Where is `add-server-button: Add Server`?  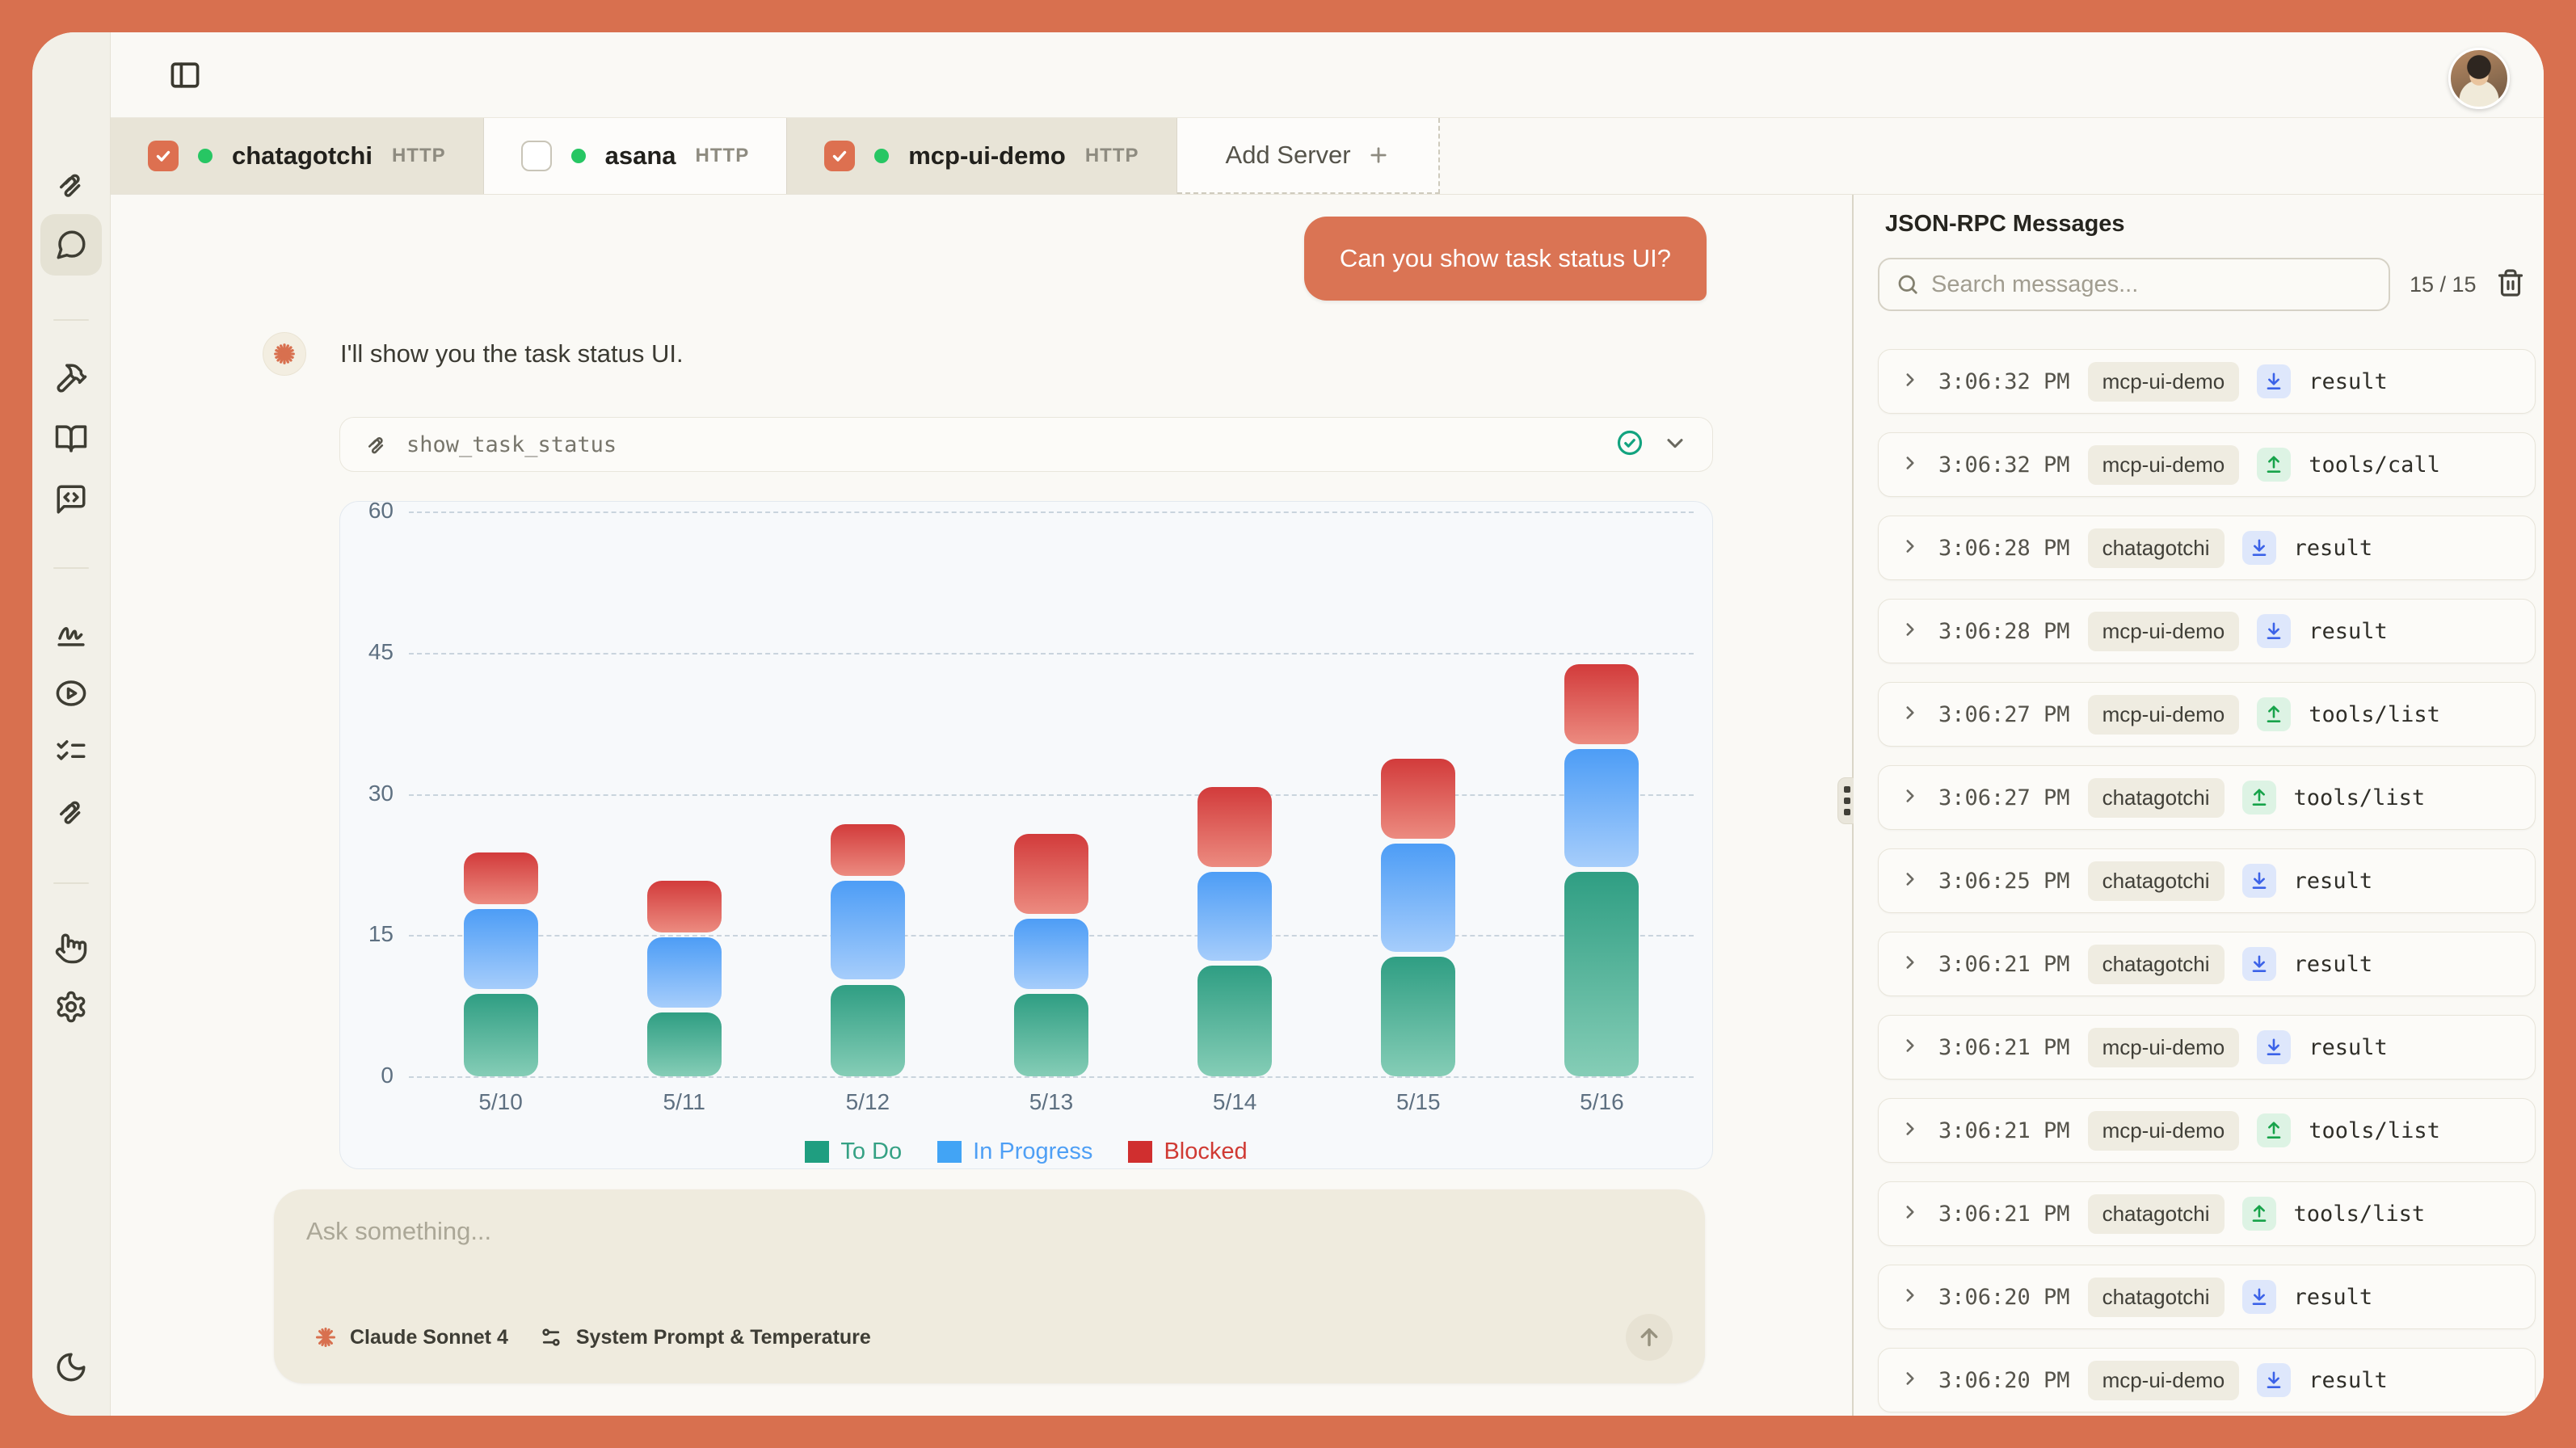
add-server-button: Add Server is located at coordinates (1308, 156).